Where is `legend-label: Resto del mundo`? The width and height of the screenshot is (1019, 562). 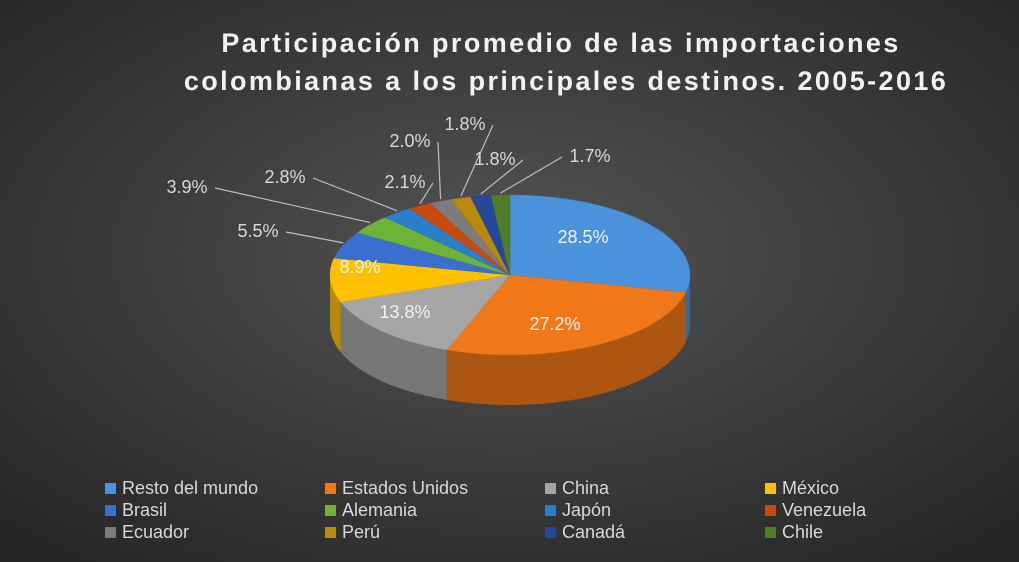 legend-label: Resto del mundo is located at coordinates (190, 488).